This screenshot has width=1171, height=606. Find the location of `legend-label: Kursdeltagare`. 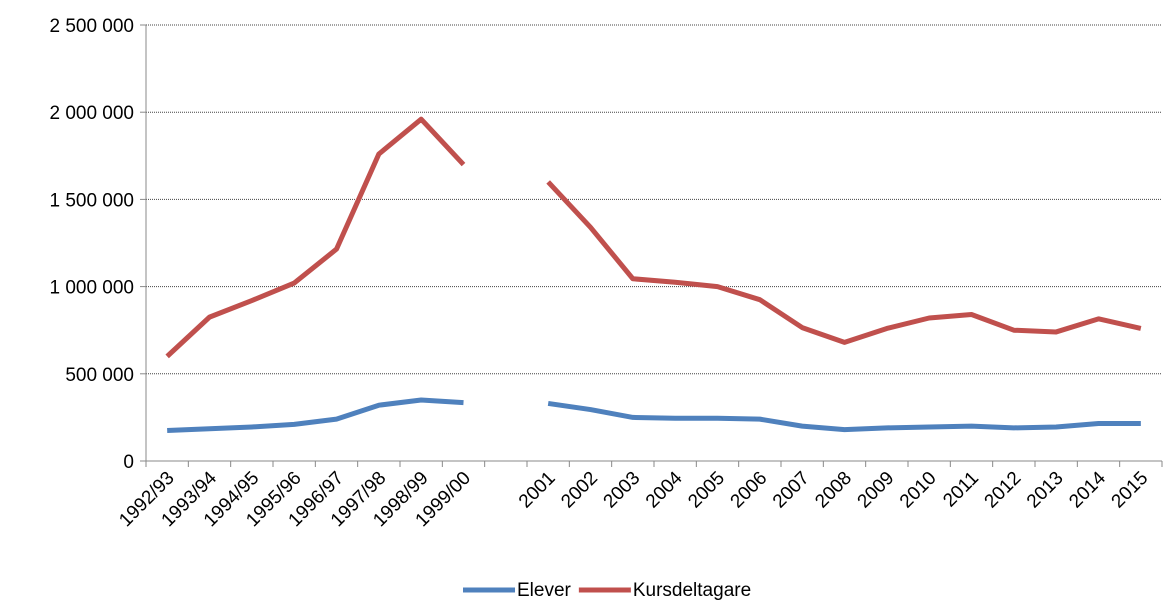

legend-label: Kursdeltagare is located at coordinates (692, 590).